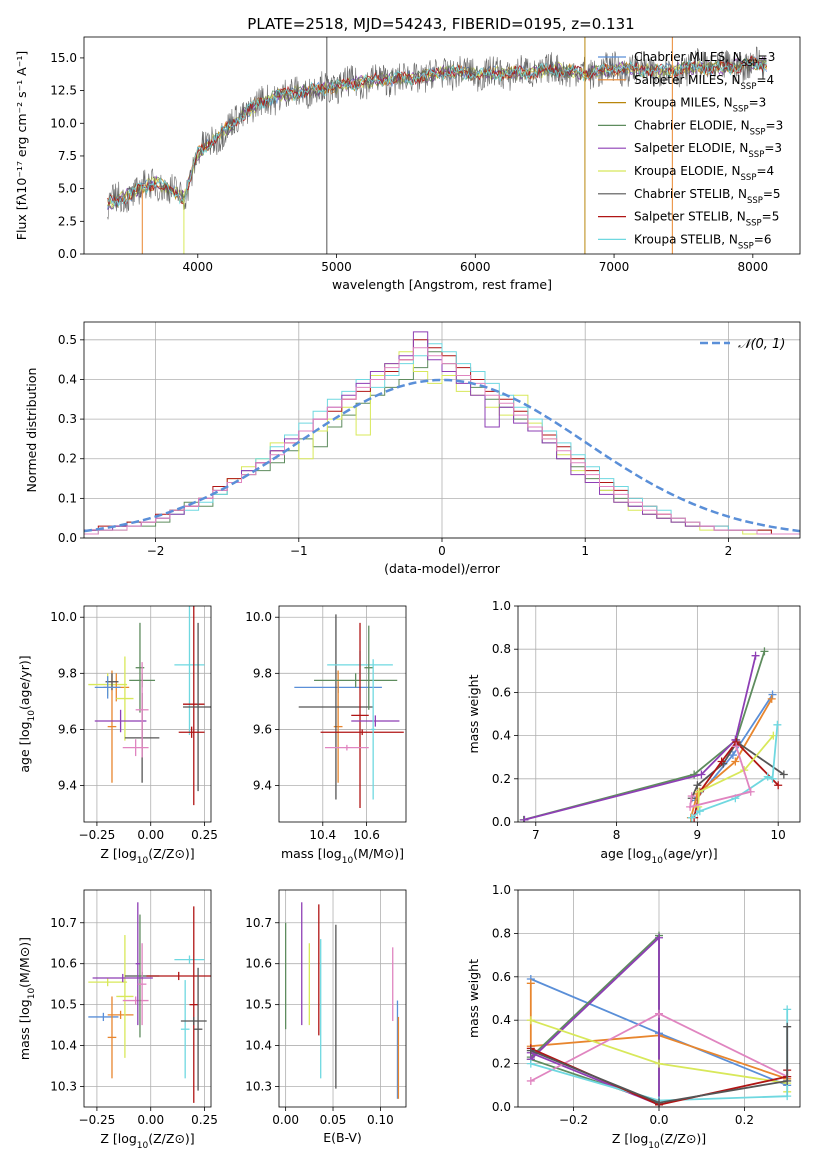 This screenshot has height=1170, width=819. I want to click on x-tick-label: 7000, so click(614, 267).